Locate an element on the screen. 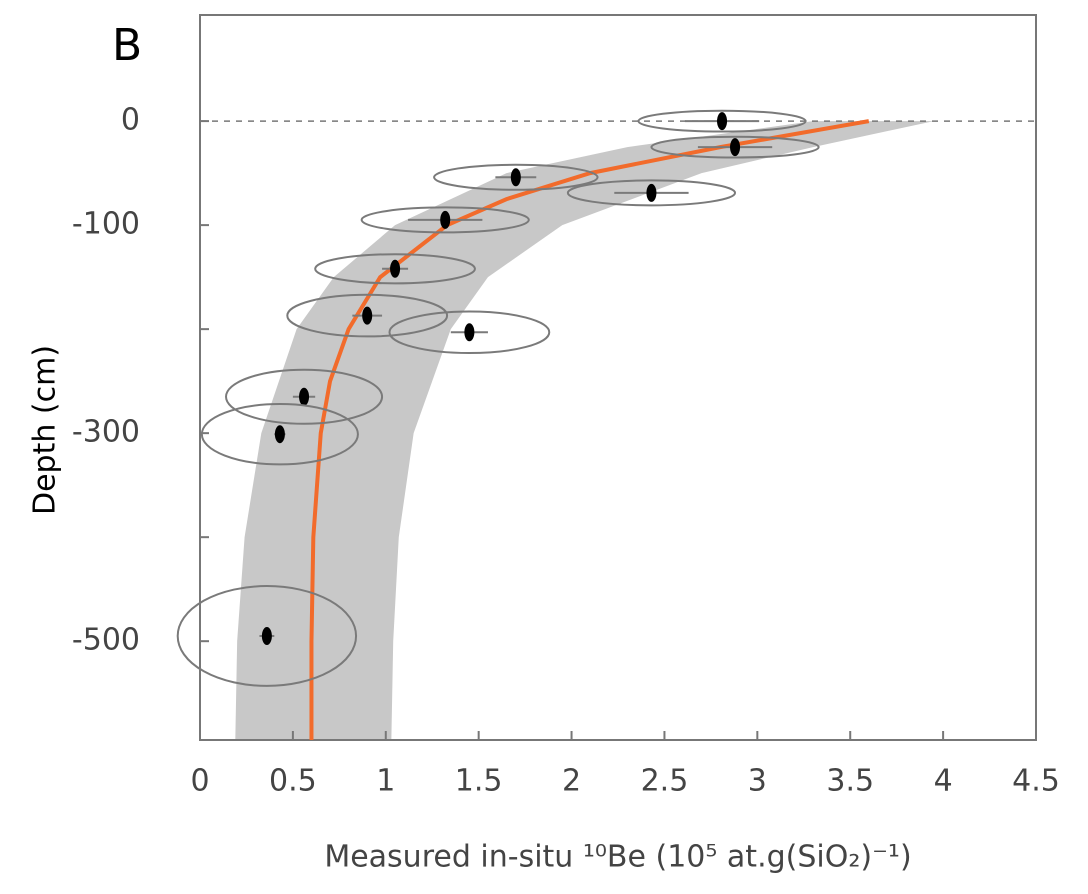 The height and width of the screenshot is (894, 1088). chart-title: B is located at coordinates (127, 45).